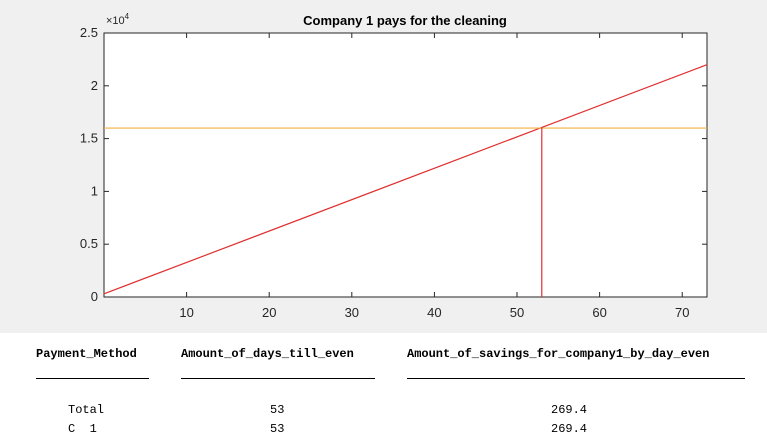  Describe the element at coordinates (405, 20) in the screenshot. I see `chart-title: Company 1 pays for the cleaning` at that location.